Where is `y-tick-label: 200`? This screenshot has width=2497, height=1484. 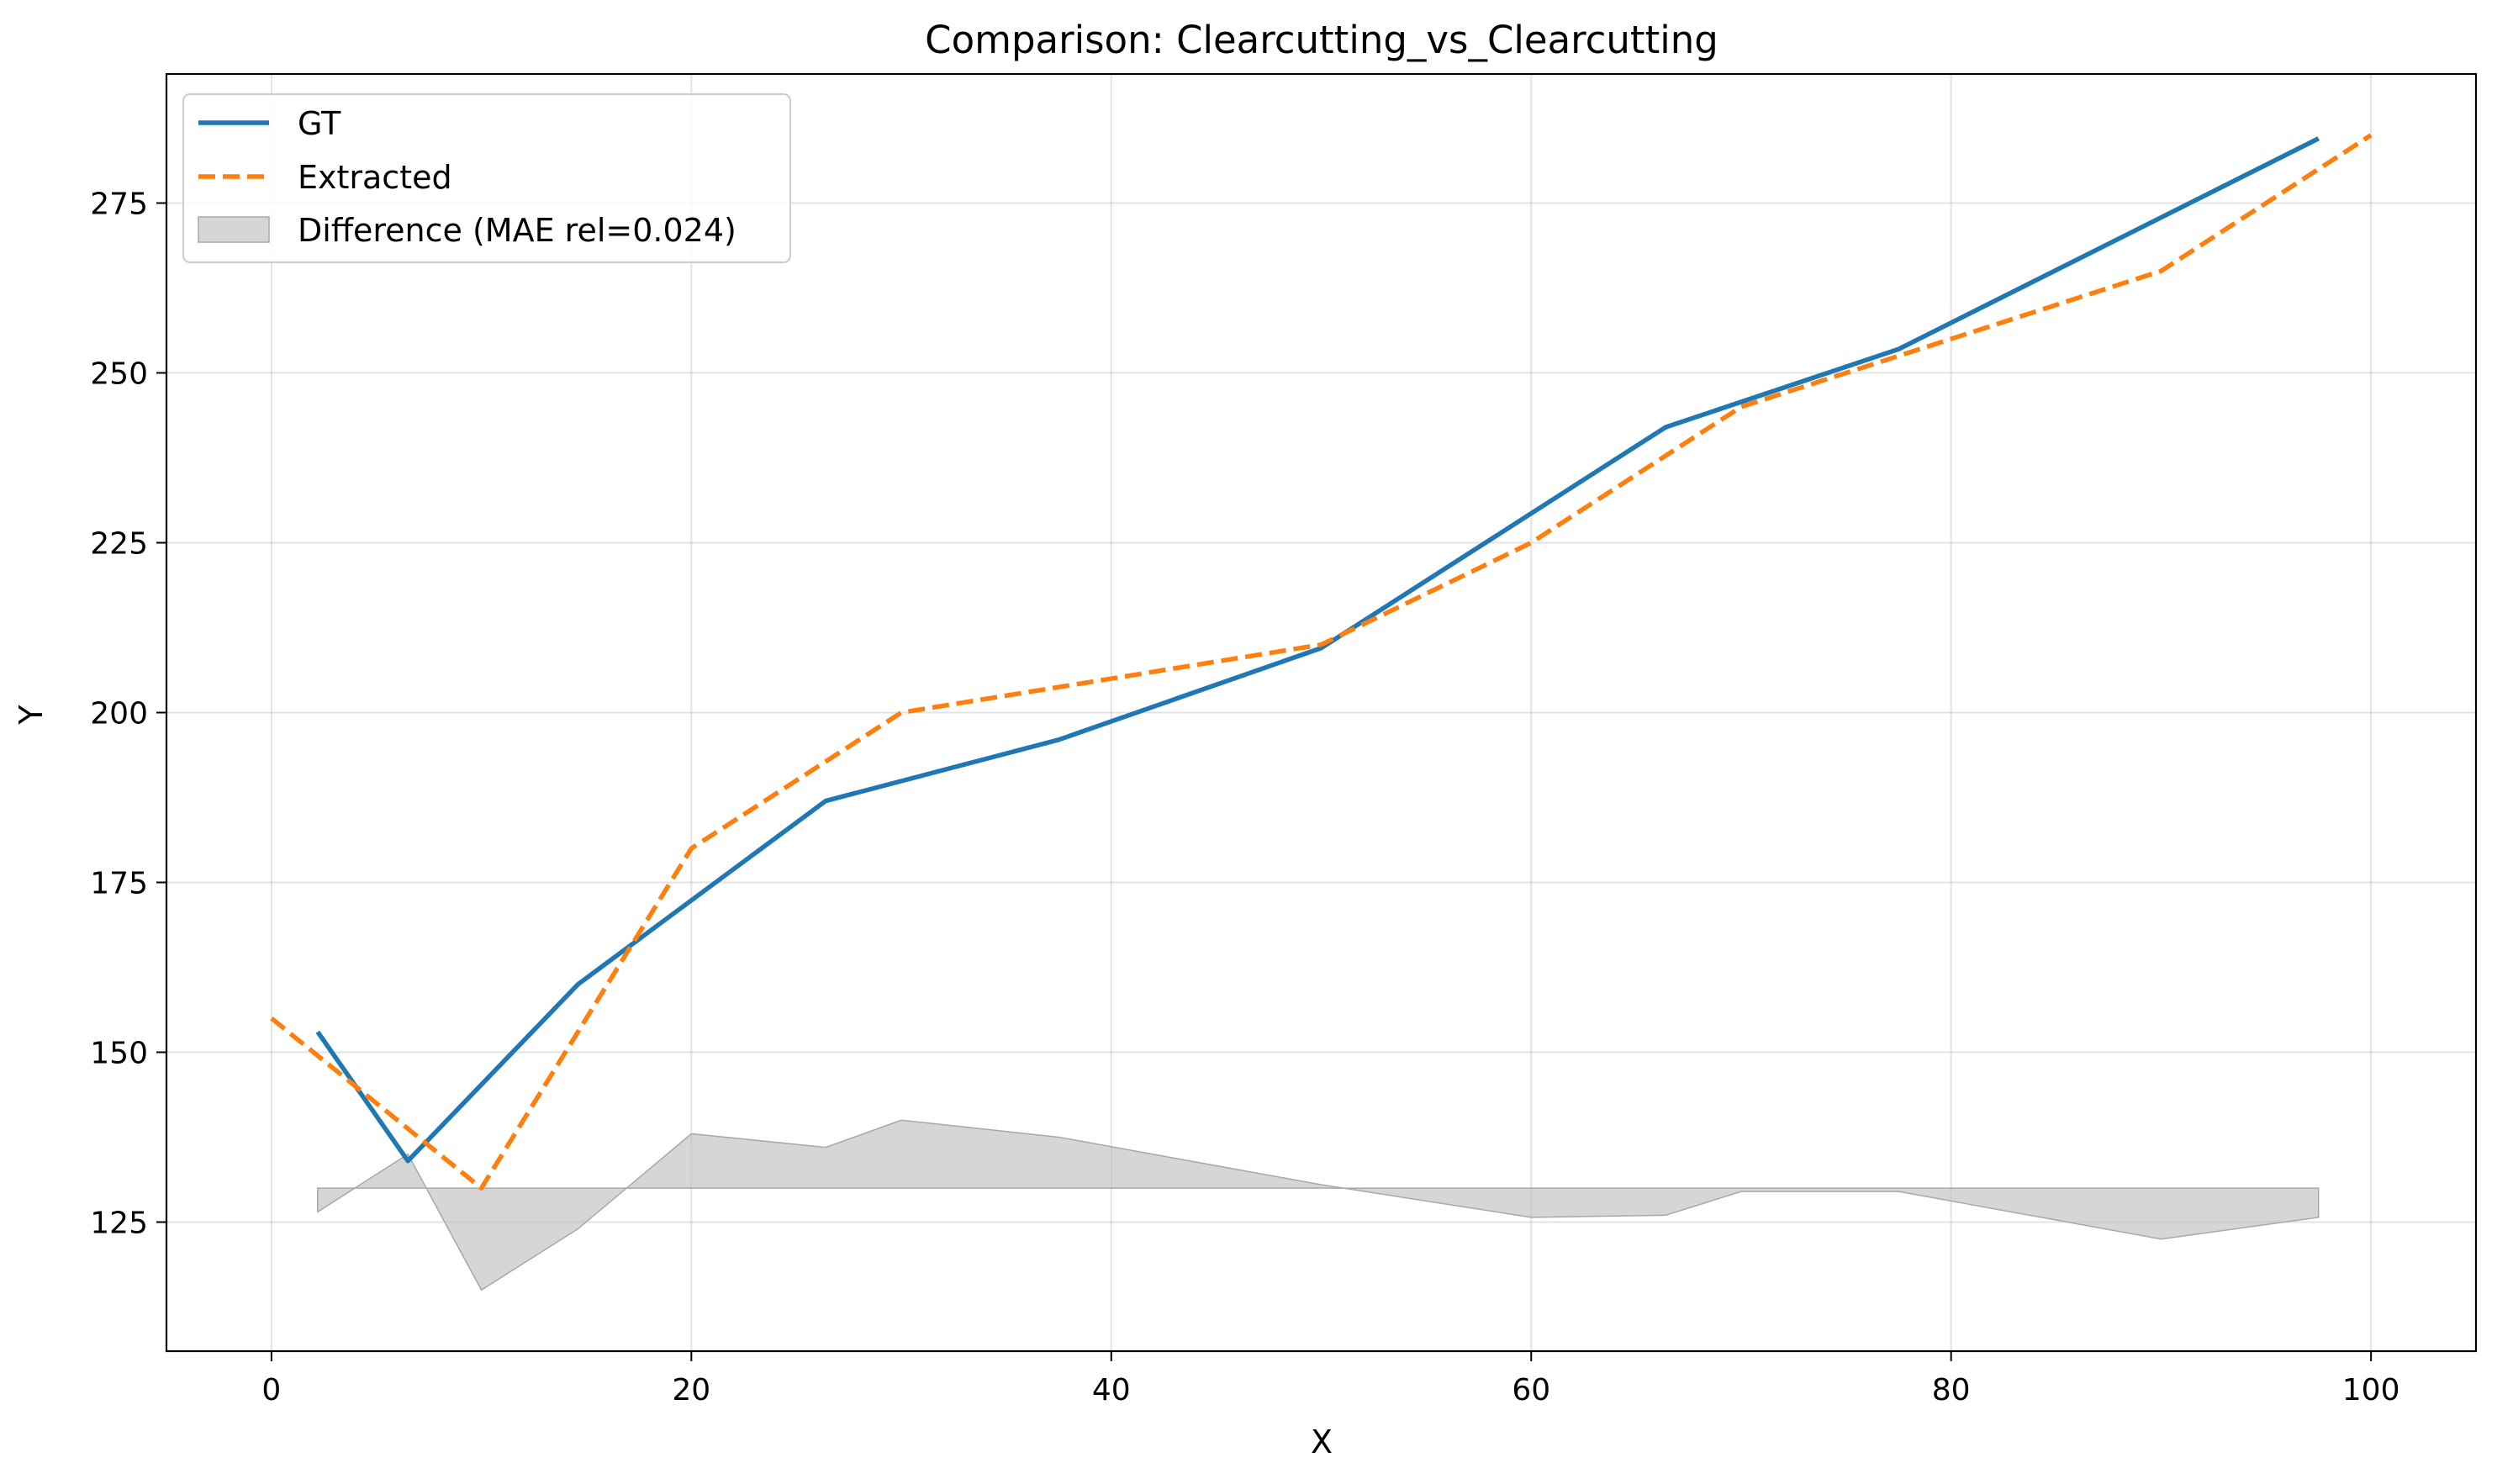 y-tick-label: 200 is located at coordinates (119, 714).